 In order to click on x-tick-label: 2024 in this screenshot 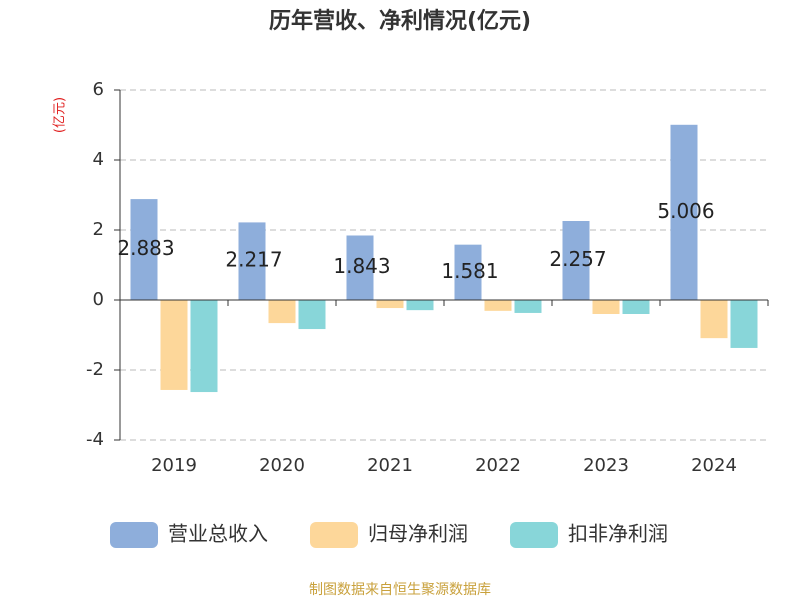, I will do `click(714, 465)`.